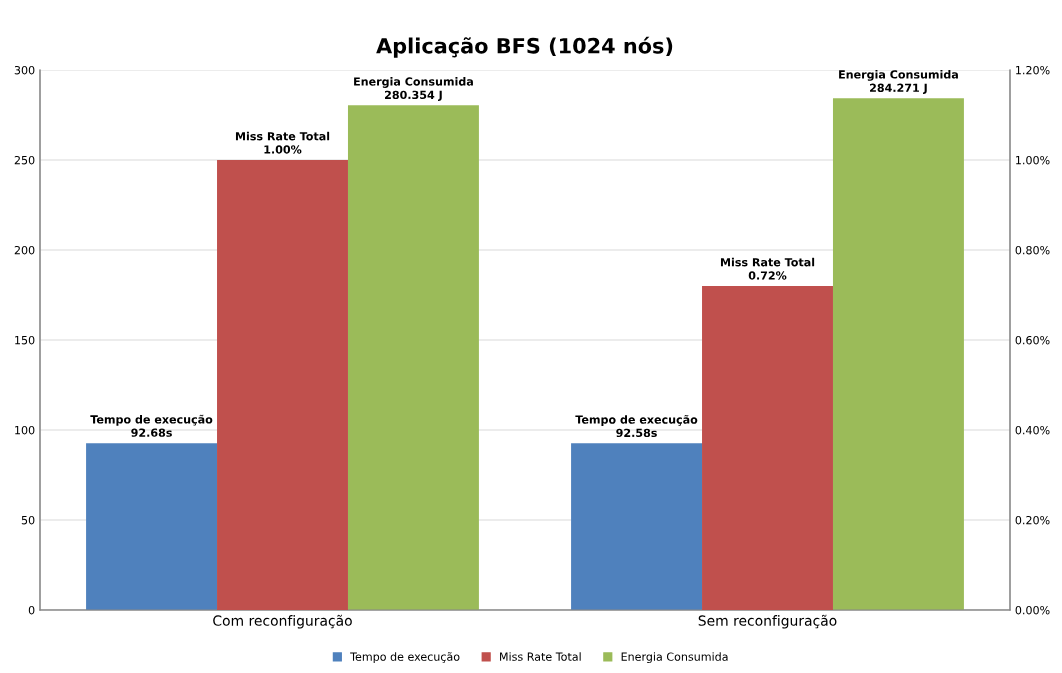 This screenshot has height=673, width=1062. Describe the element at coordinates (540, 656) in the screenshot. I see `legend-label: Miss Rate Total` at that location.